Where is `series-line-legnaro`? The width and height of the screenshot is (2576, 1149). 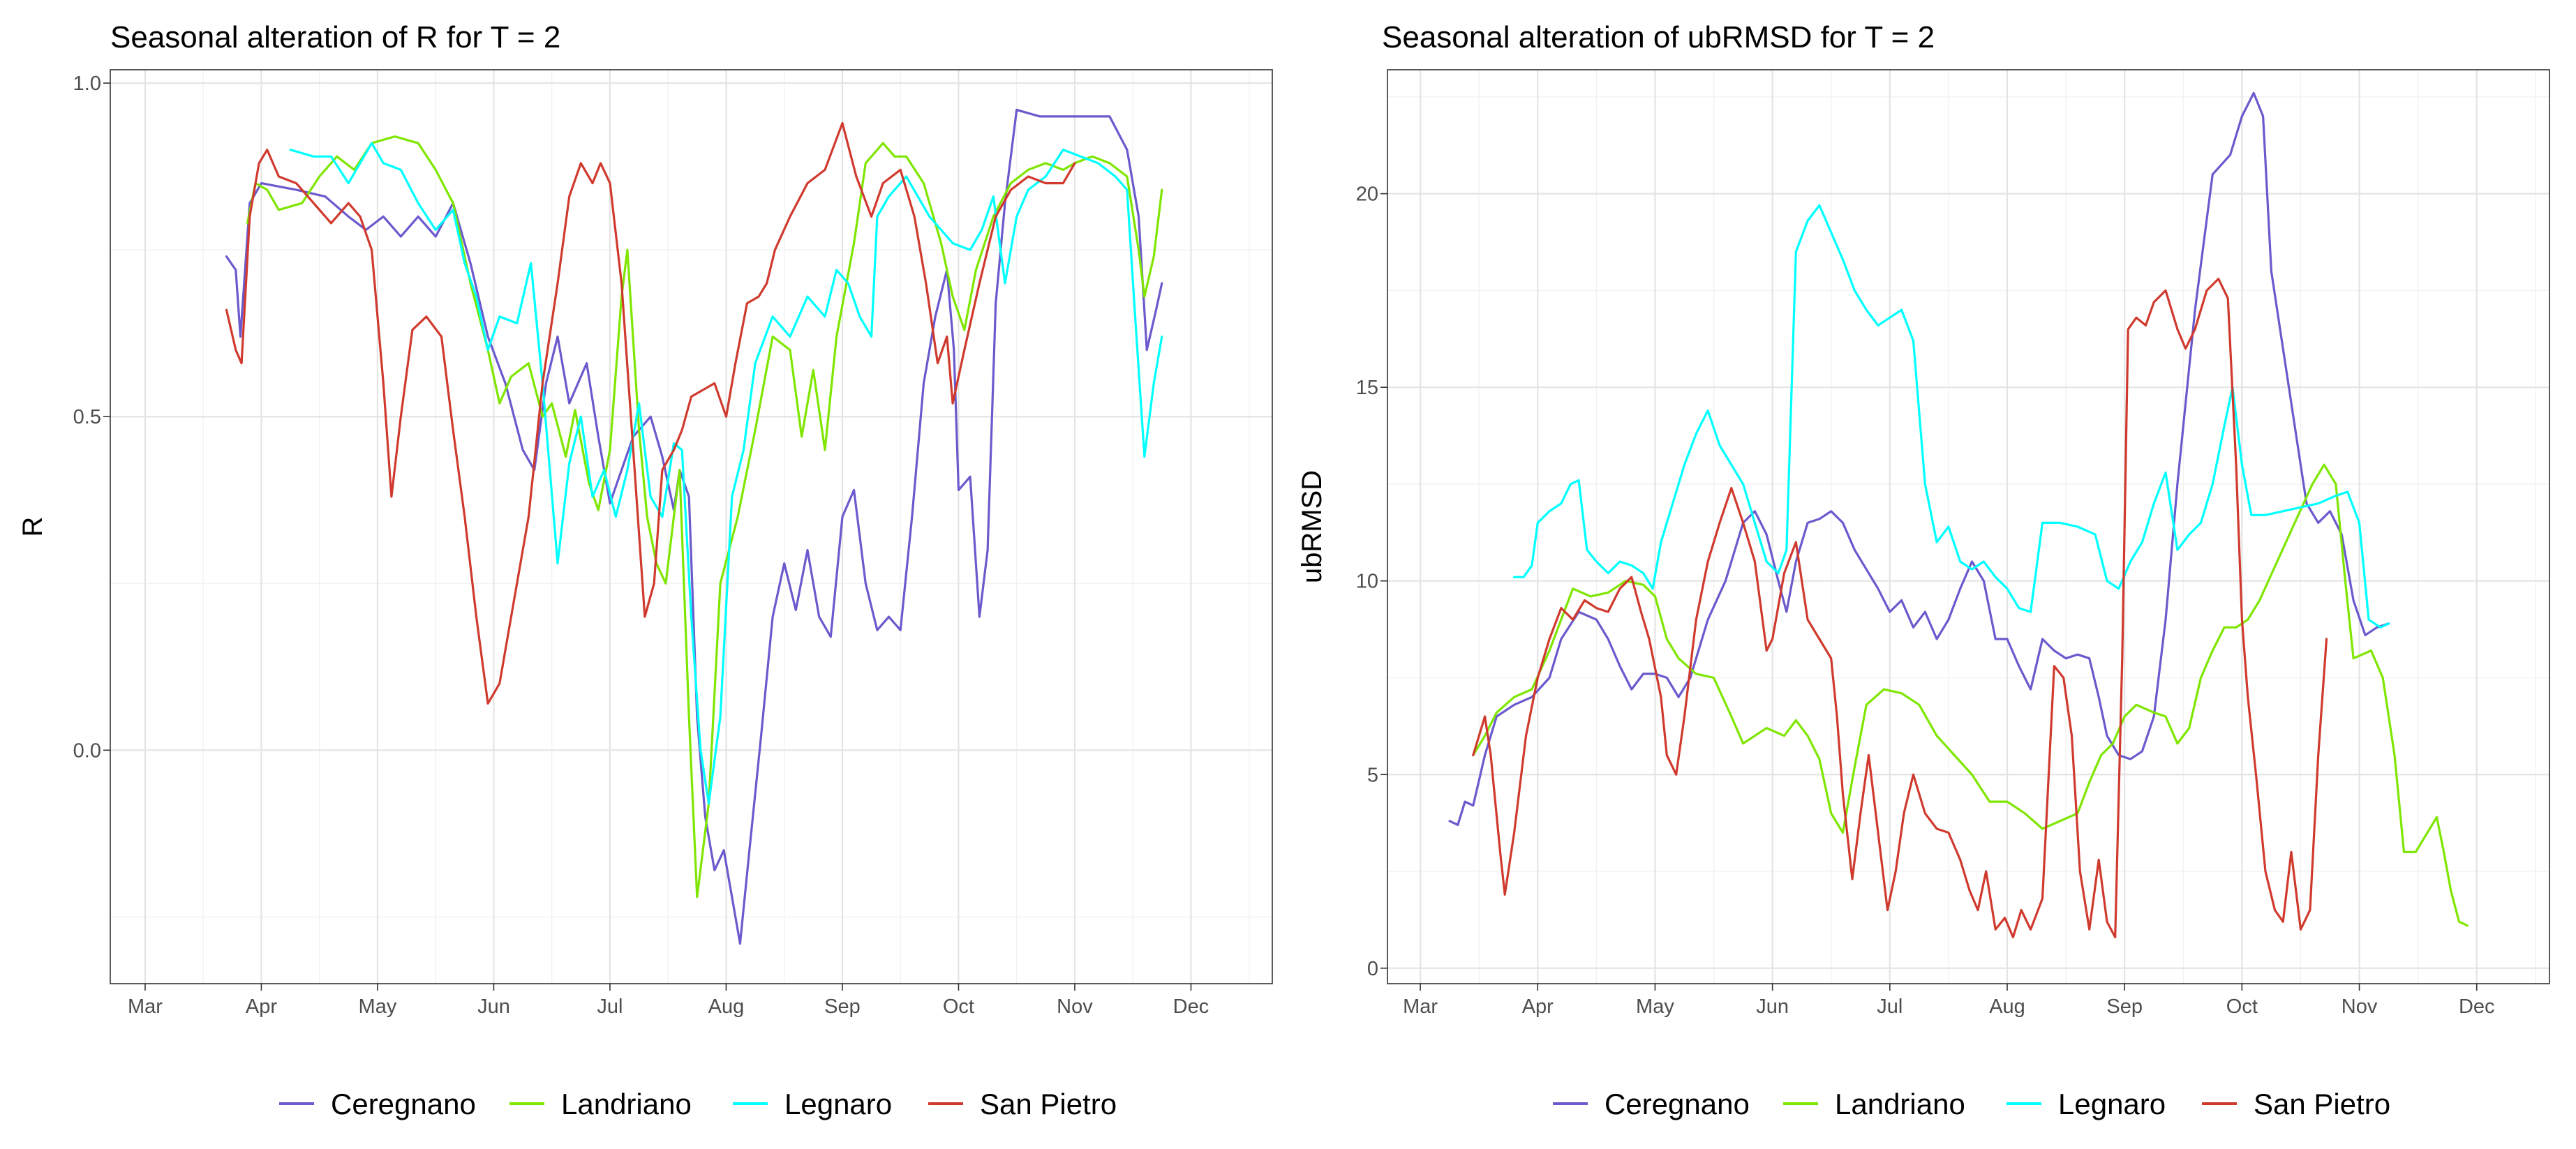 series-line-legnaro is located at coordinates (1951, 416).